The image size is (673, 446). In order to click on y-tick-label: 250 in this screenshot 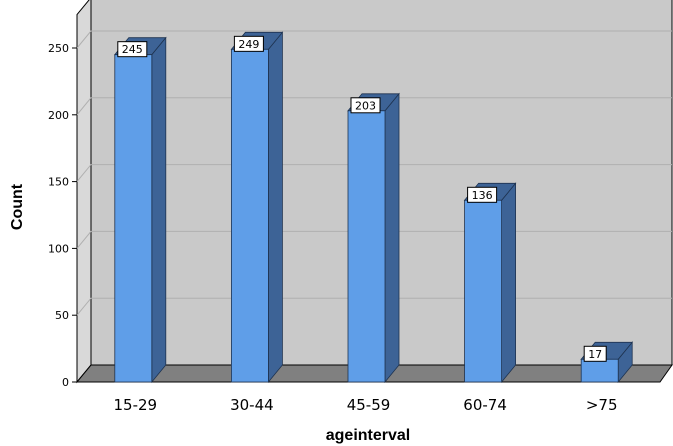, I will do `click(58, 48)`.